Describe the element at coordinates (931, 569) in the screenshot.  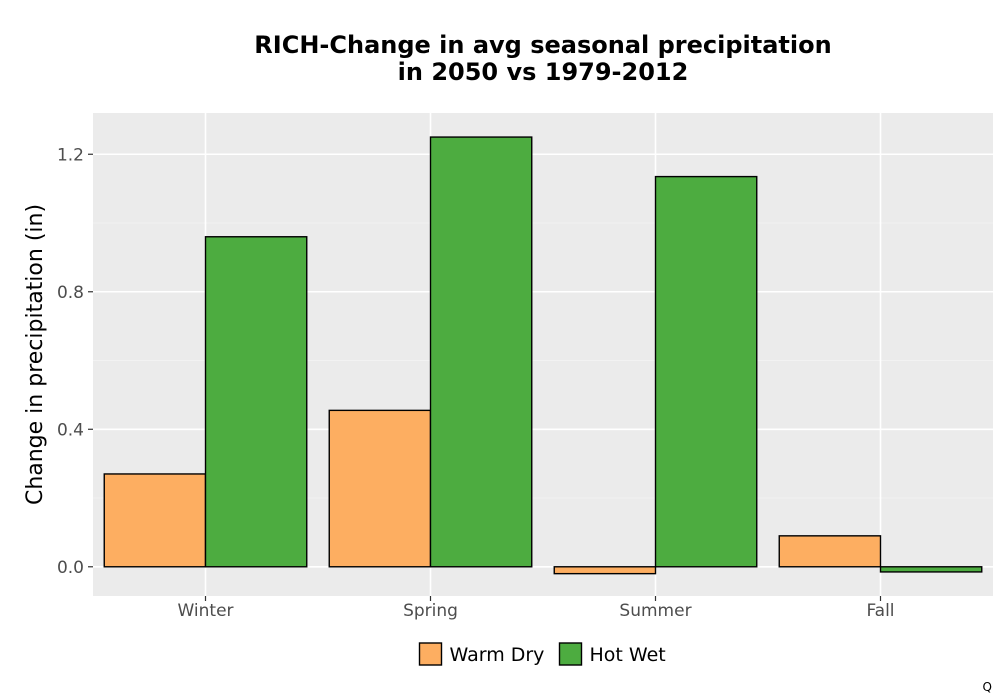
I see `bar-hot-wet-fall` at that location.